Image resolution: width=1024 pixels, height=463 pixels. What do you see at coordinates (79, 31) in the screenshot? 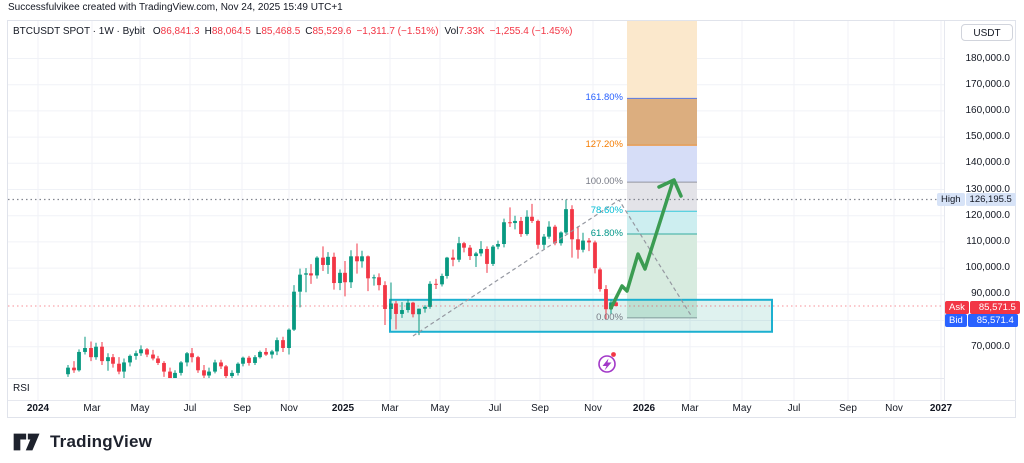
I see `symbol-title: BTCUSDT SPOT · 1W · Bybit` at bounding box center [79, 31].